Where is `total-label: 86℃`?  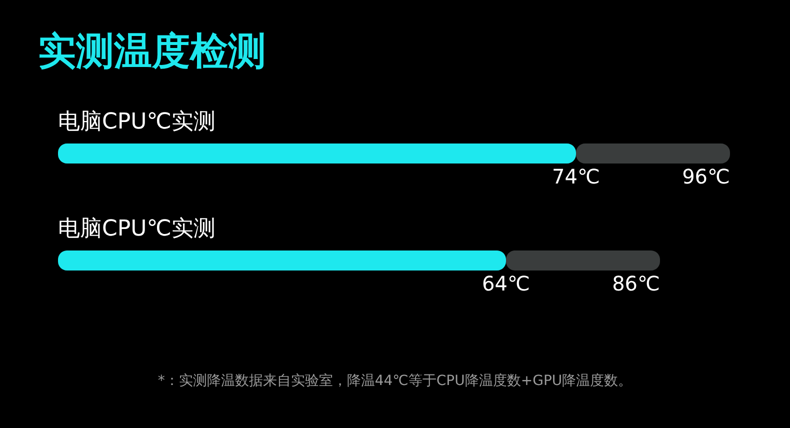
total-label: 86℃ is located at coordinates (636, 283).